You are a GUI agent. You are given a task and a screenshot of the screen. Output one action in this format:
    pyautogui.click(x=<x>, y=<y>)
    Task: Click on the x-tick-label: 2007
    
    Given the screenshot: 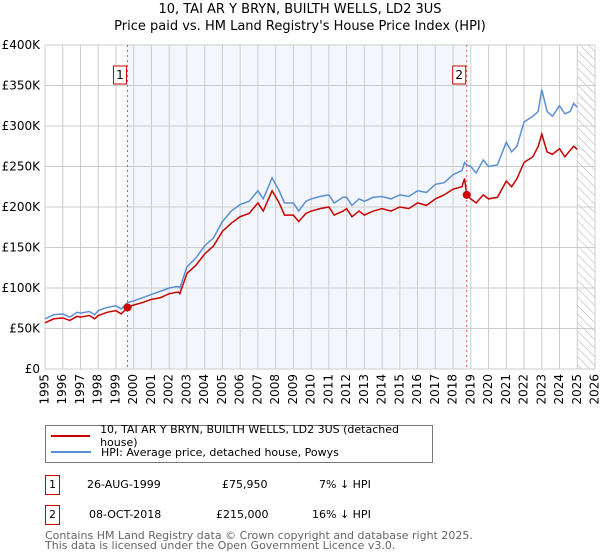 What is the action you would take?
    pyautogui.click(x=257, y=389)
    